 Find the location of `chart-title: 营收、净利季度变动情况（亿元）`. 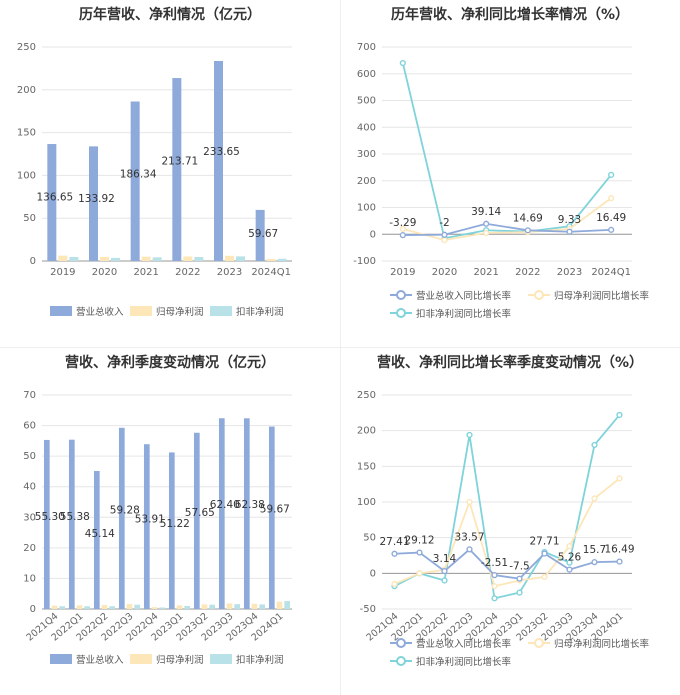

chart-title: 营收、净利季度变动情况（亿元） is located at coordinates (170, 363).